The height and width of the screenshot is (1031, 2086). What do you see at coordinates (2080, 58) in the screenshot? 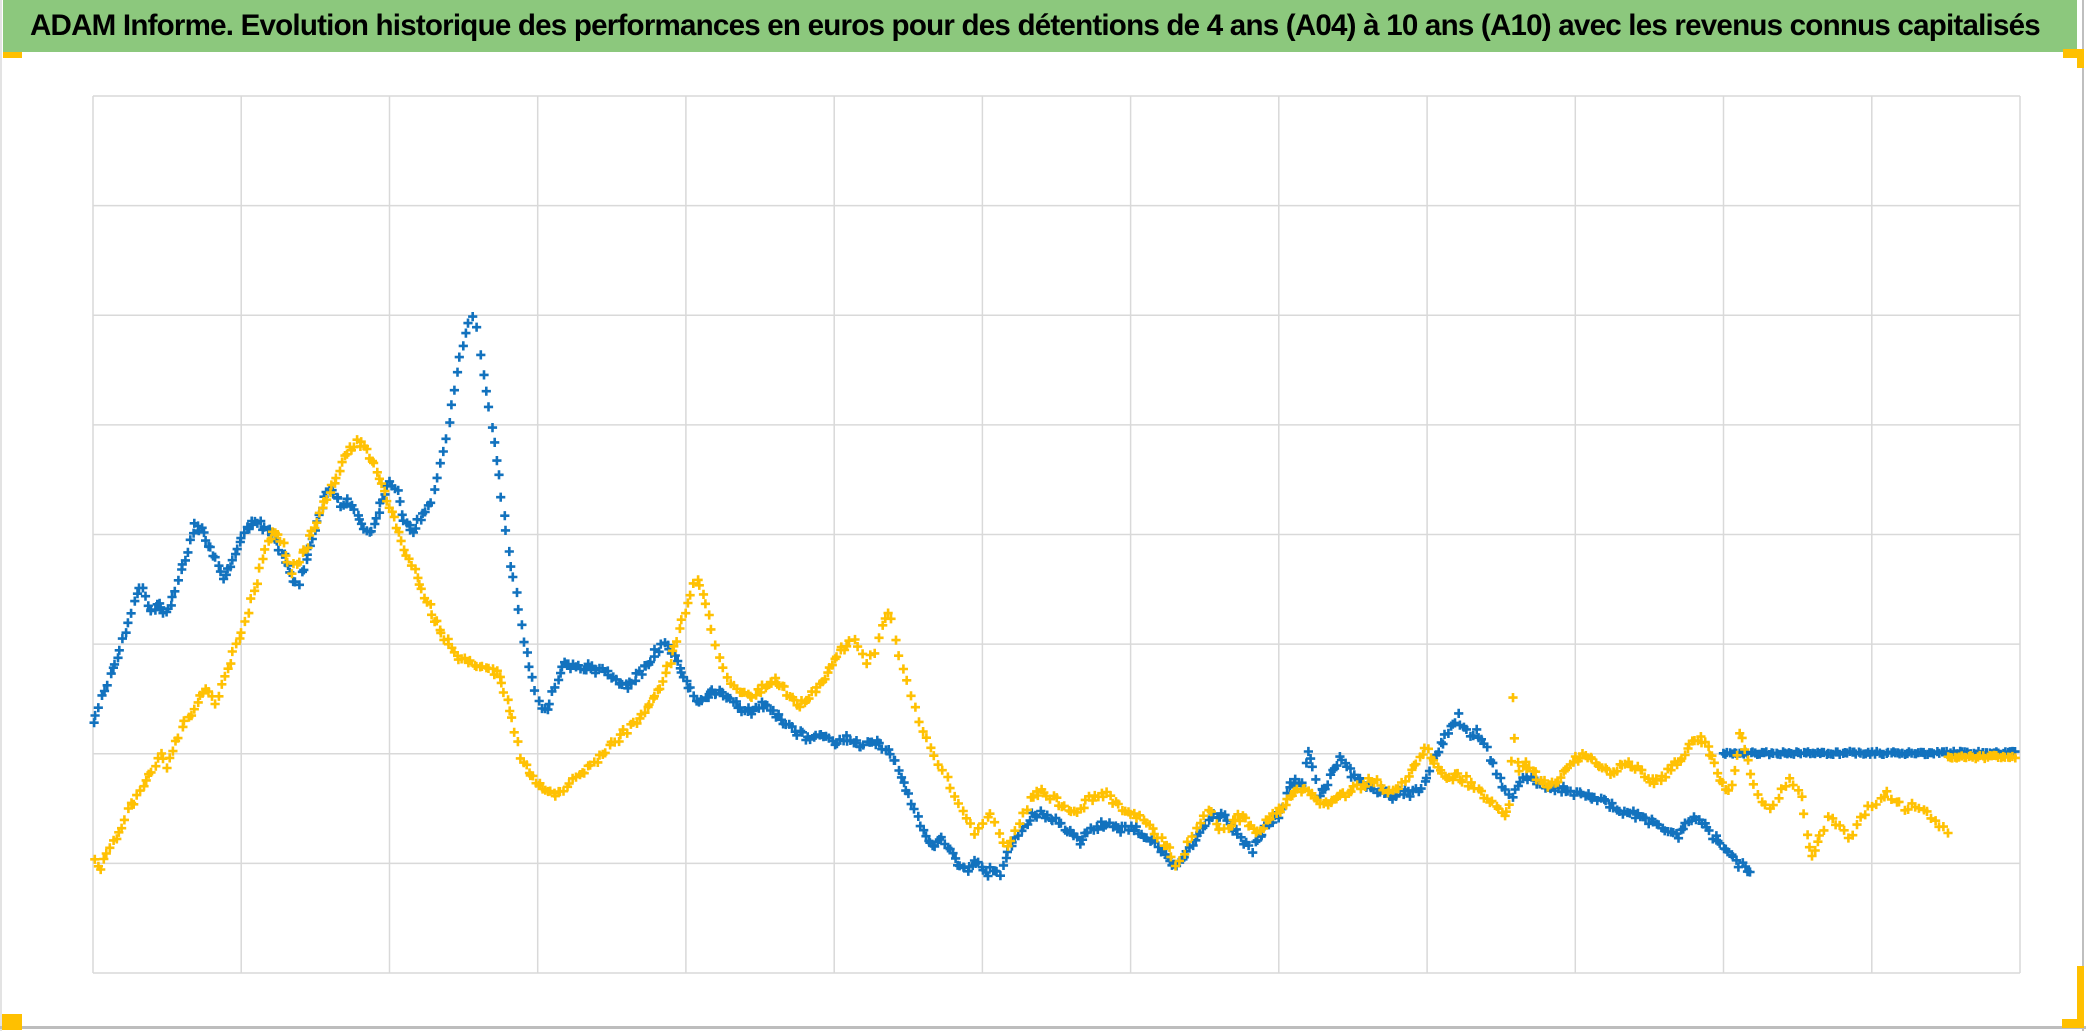
I see `gold-corner-top-right-vertical` at bounding box center [2080, 58].